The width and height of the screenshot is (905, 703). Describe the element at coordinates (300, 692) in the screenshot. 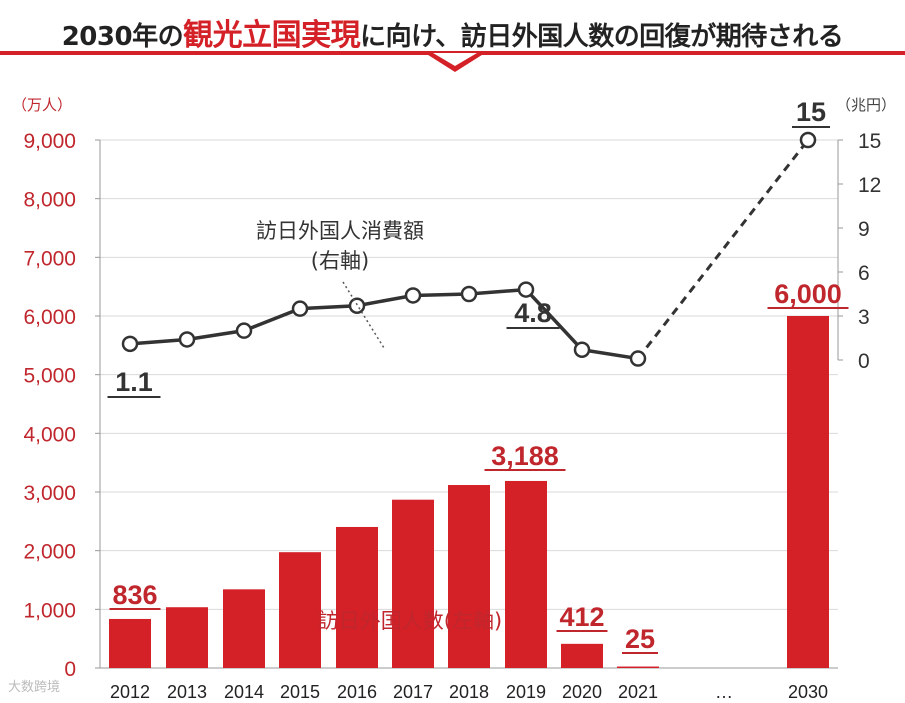

I see `x-axis-tick-label: 2015` at that location.